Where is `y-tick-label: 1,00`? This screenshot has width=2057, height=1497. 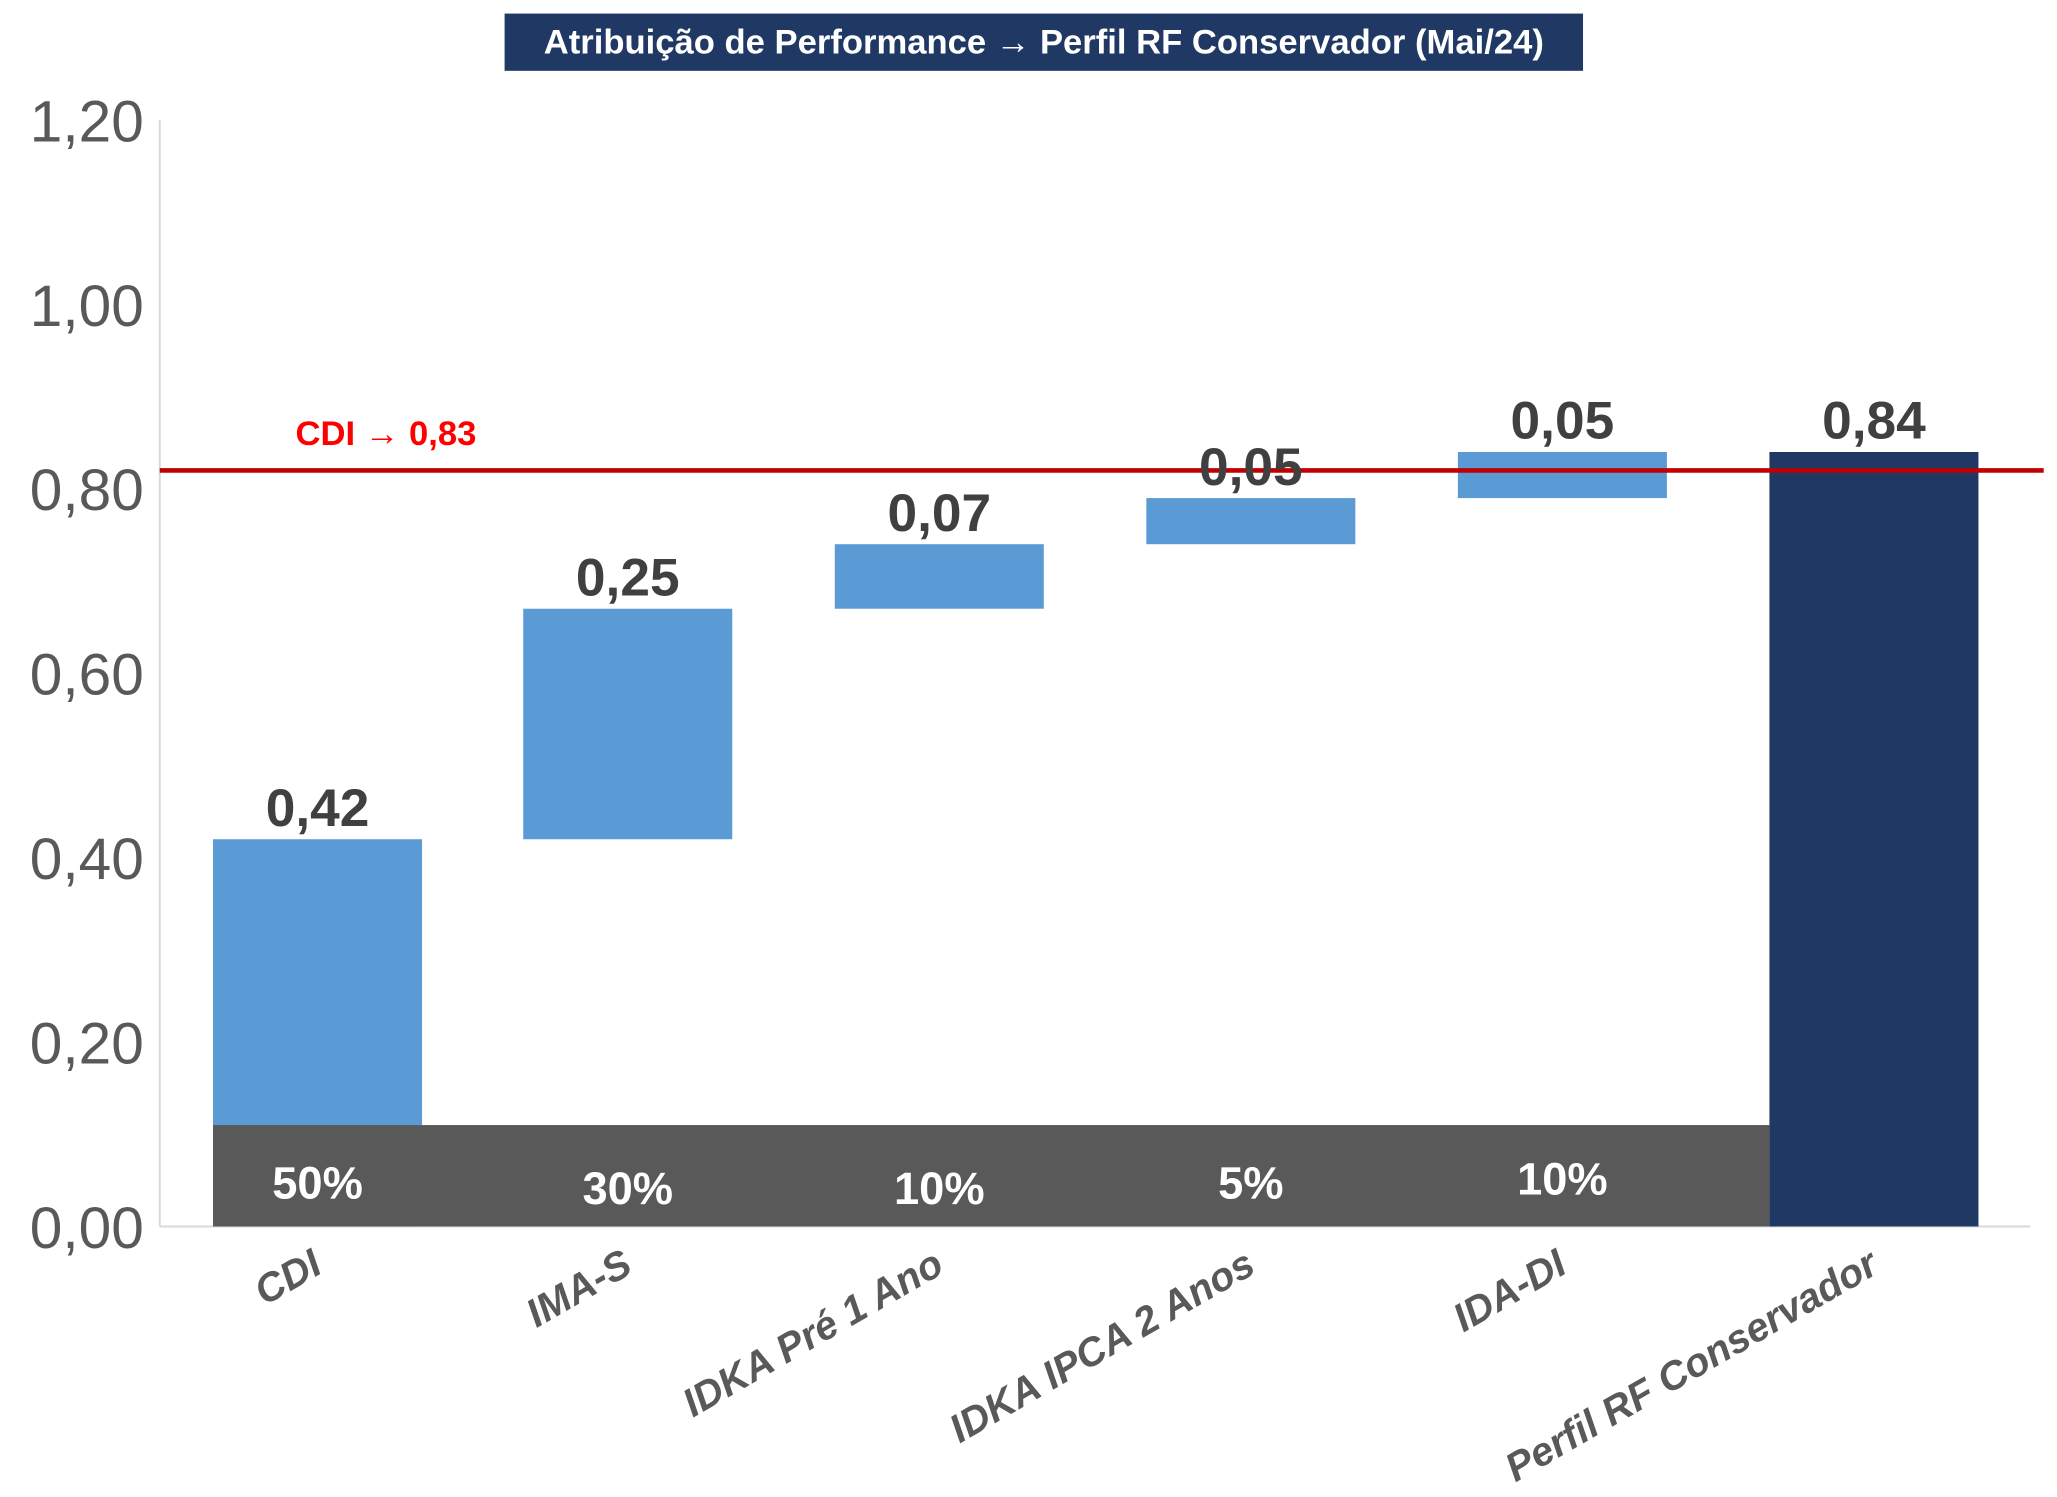
y-tick-label: 1,00 is located at coordinates (87, 306).